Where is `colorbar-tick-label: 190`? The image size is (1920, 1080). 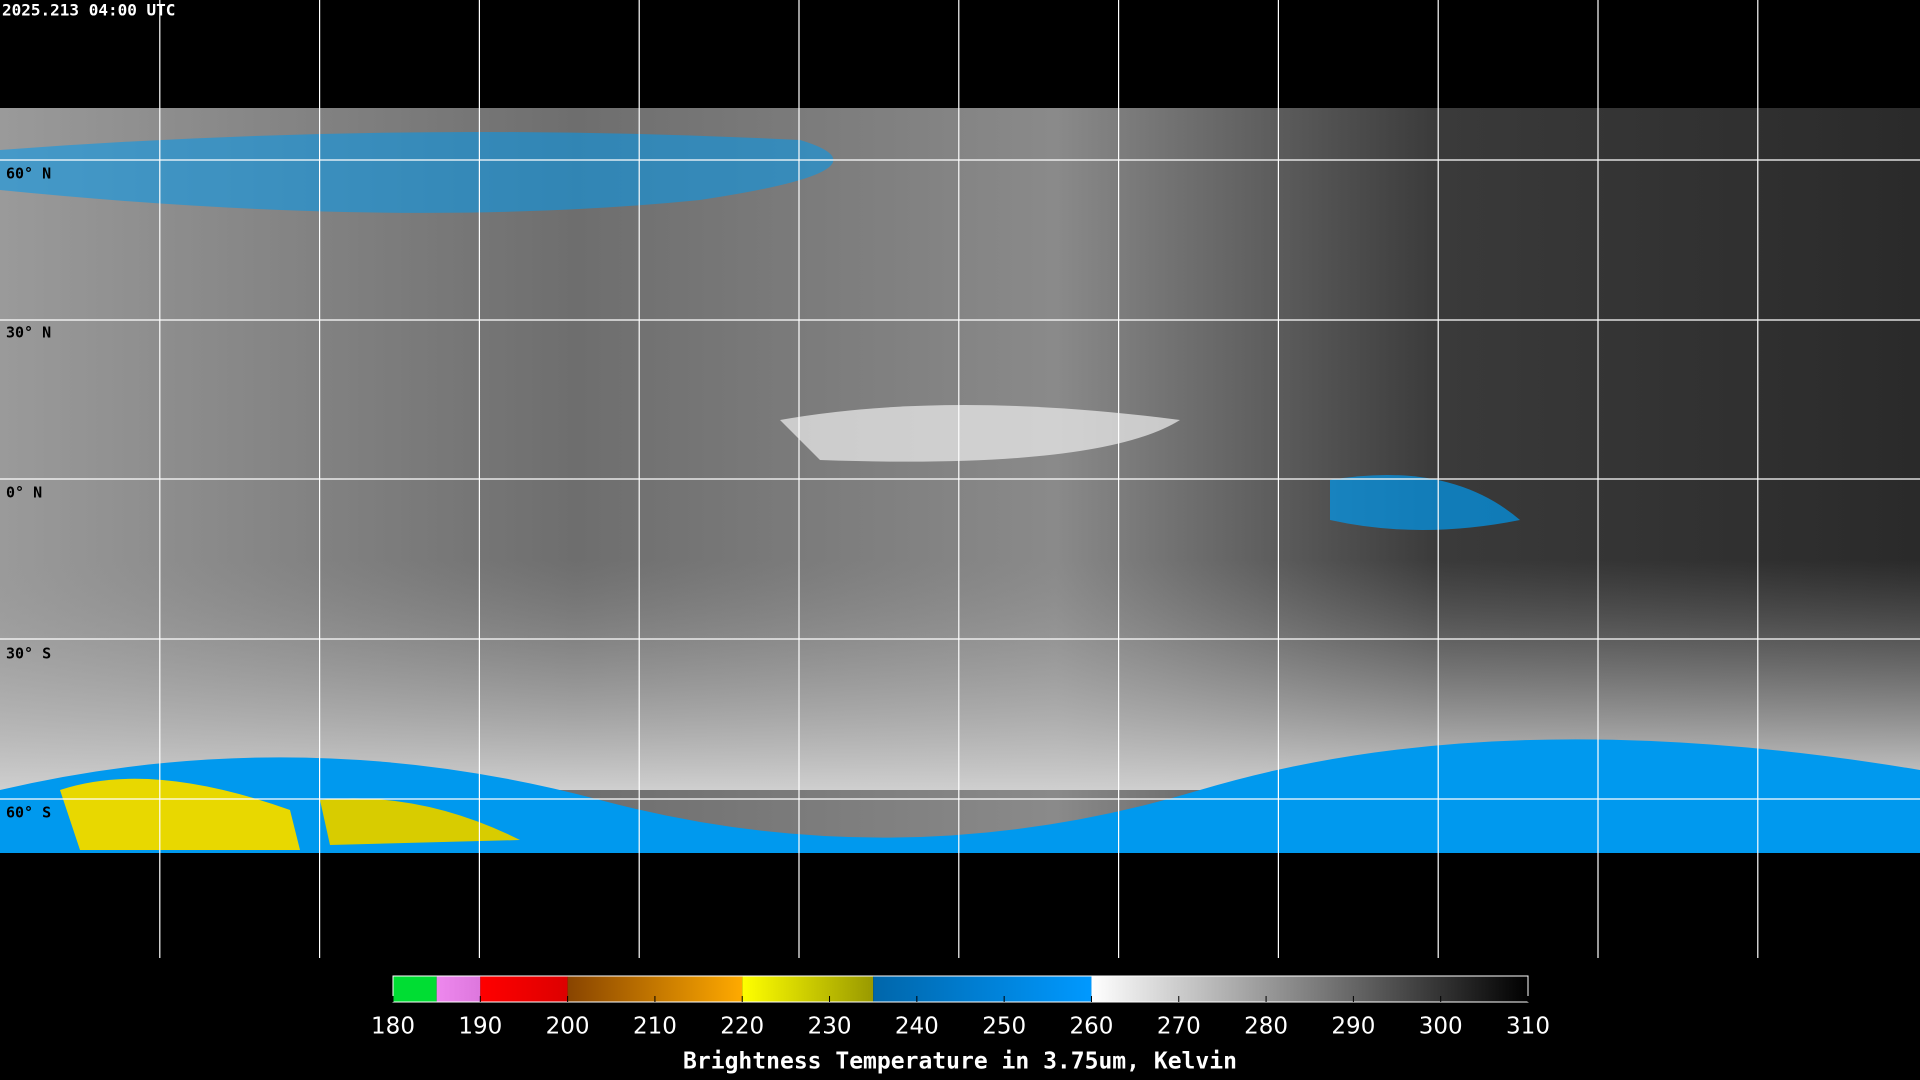 colorbar-tick-label: 190 is located at coordinates (480, 1027).